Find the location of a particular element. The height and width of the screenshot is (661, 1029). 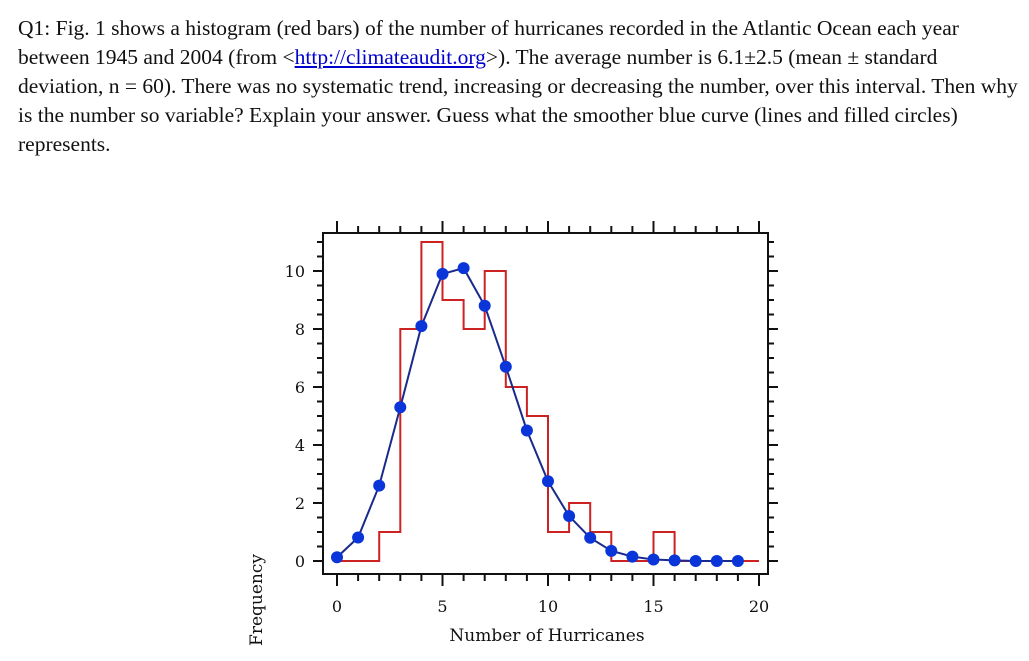

x-tick-label: 0 is located at coordinates (337, 606).